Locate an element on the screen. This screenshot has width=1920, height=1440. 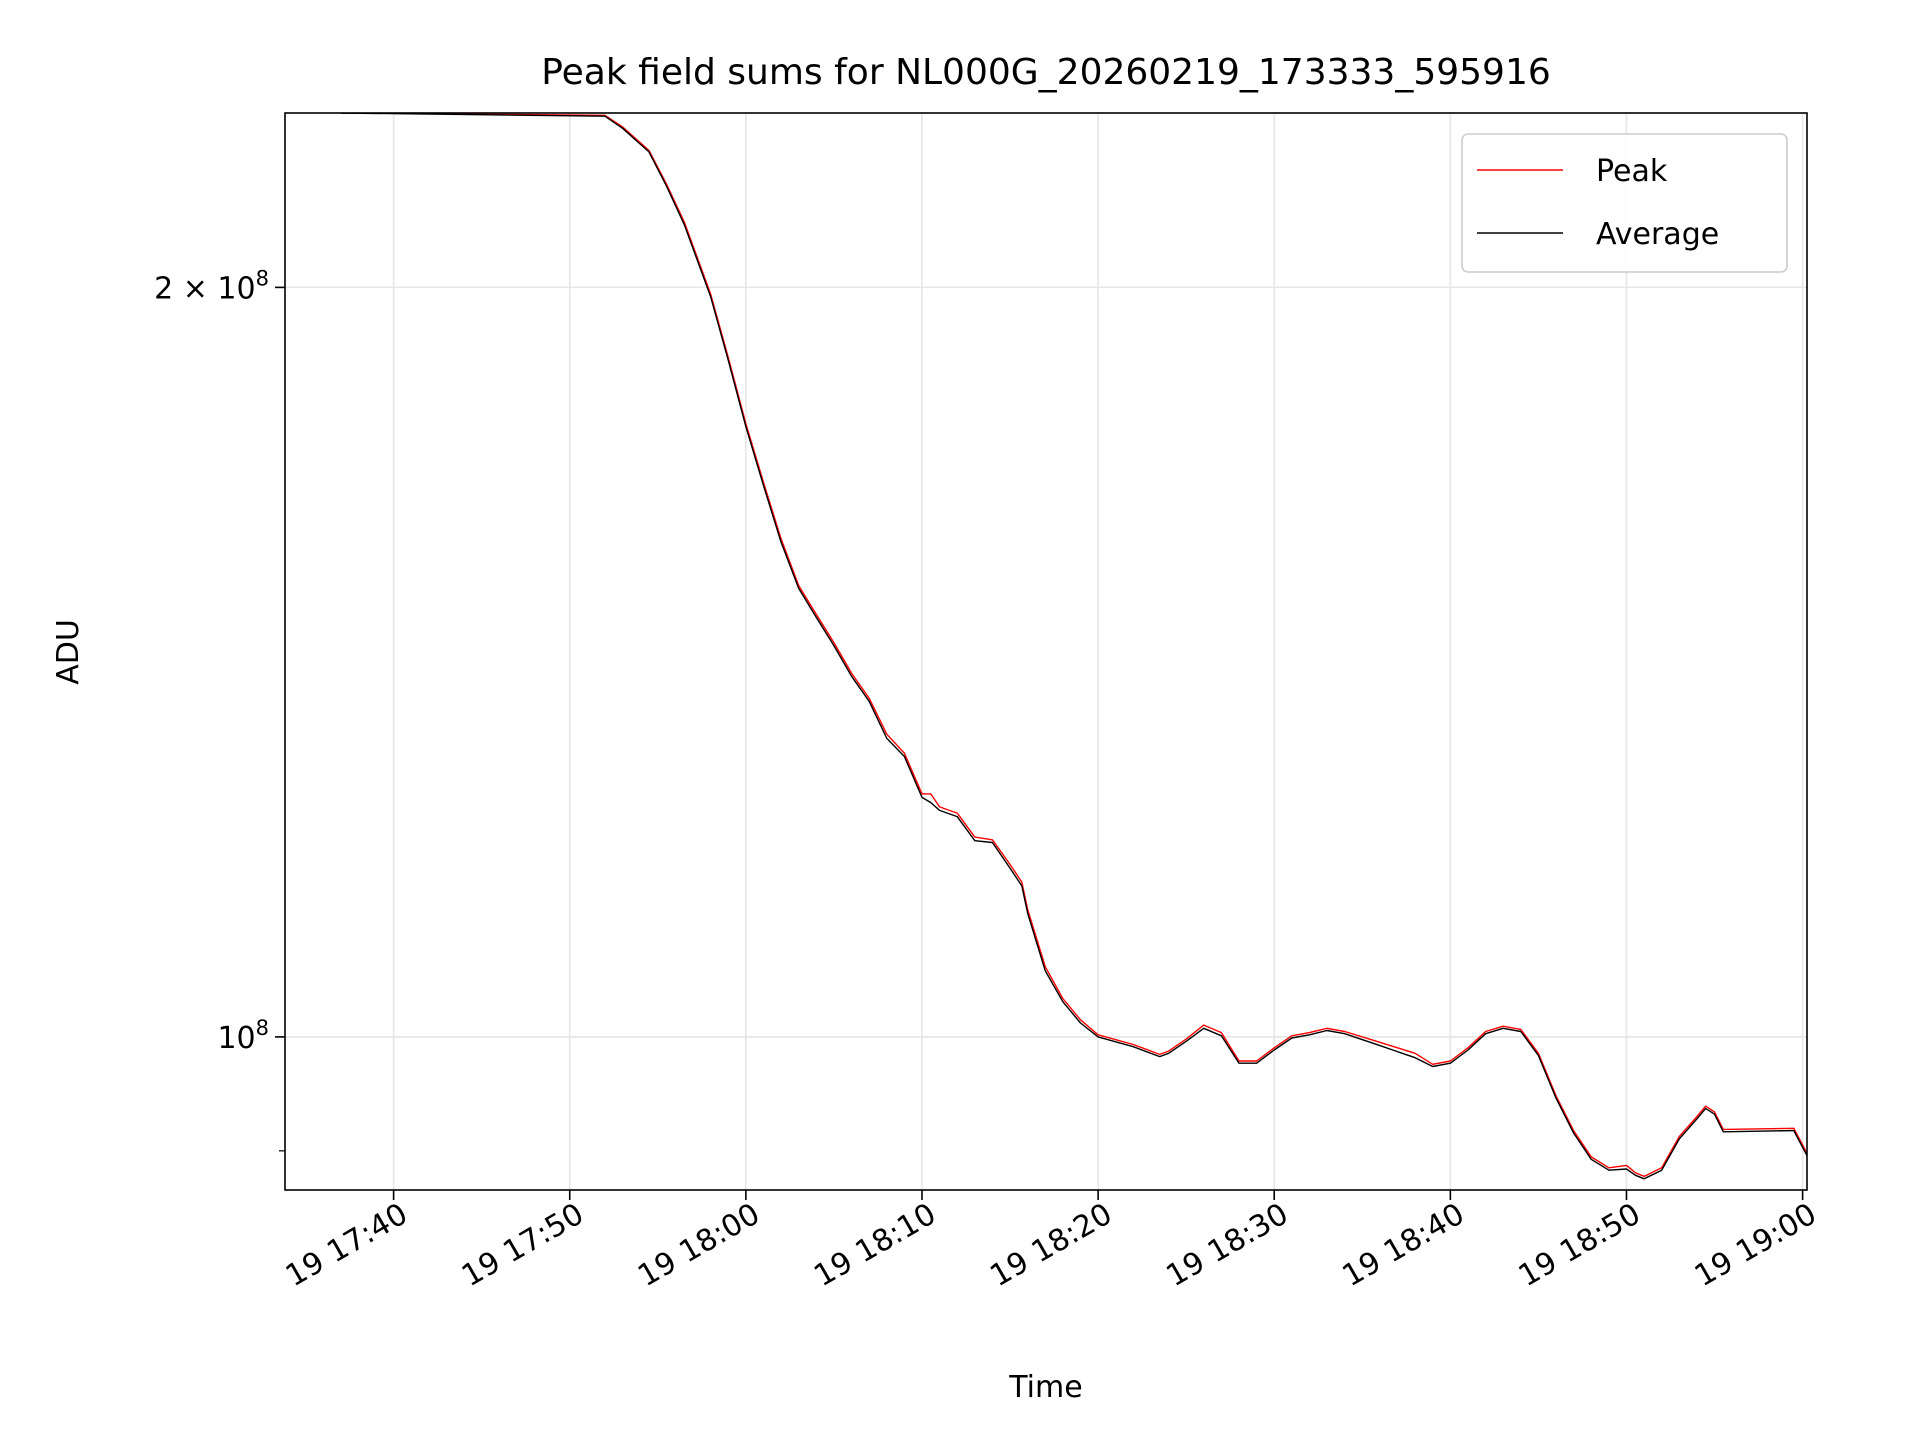
legend: Peak Average is located at coordinates (1624, 203).